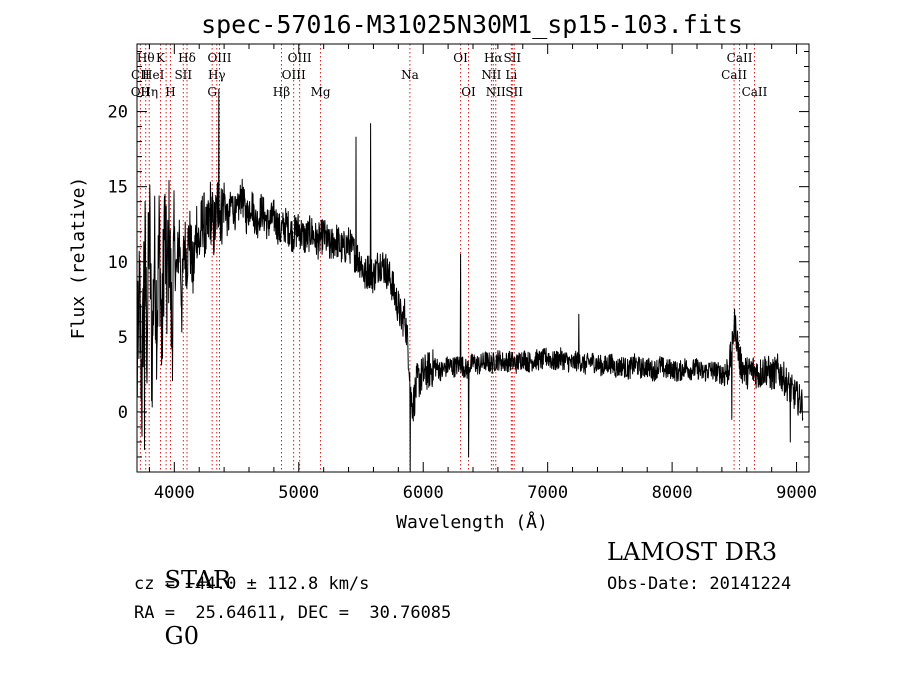 This screenshot has width=900, height=678. Describe the element at coordinates (170, 92) in the screenshot. I see `marker-label-20: H` at that location.